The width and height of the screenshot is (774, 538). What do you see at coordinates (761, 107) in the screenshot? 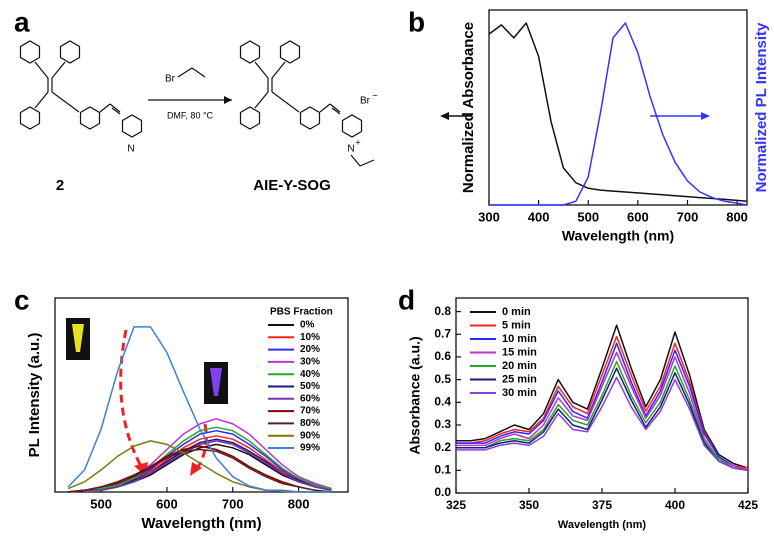
I see `y2-axis-title: Normalized PL Intensity` at bounding box center [761, 107].